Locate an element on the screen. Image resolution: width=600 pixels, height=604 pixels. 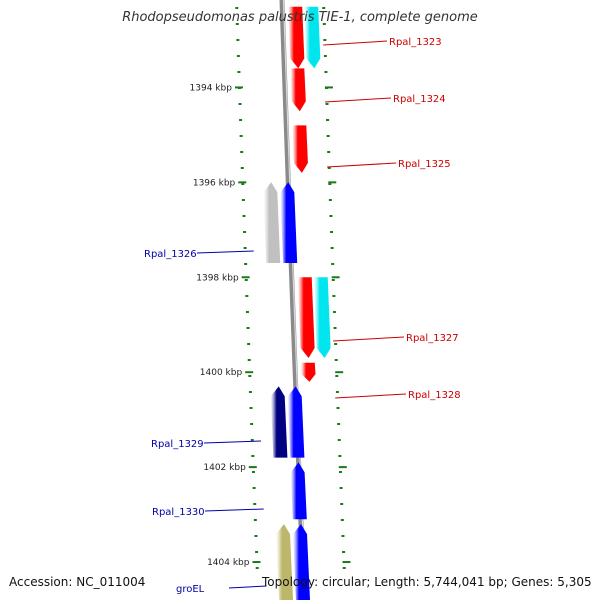
gene-label: Rpal_1327 is located at coordinates (432, 338).